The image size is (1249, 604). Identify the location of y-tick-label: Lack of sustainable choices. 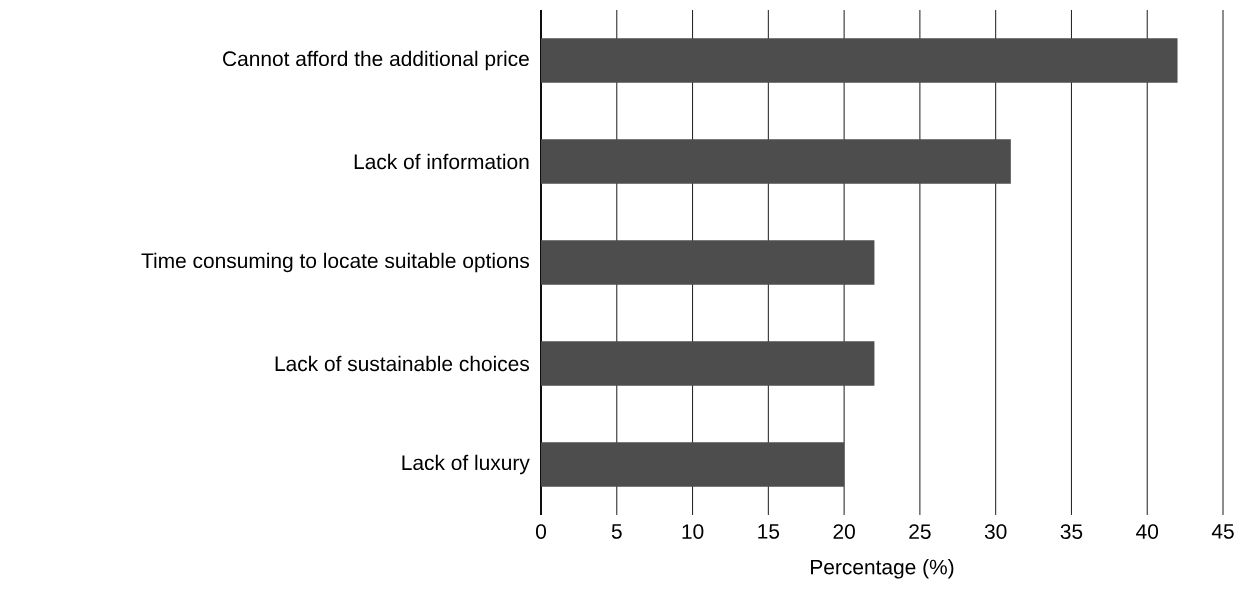
(402, 363).